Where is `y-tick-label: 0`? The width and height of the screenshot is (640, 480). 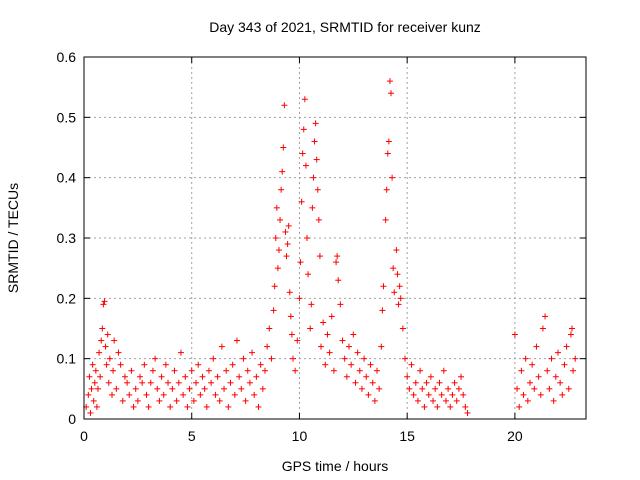
y-tick-label: 0 is located at coordinates (72, 419).